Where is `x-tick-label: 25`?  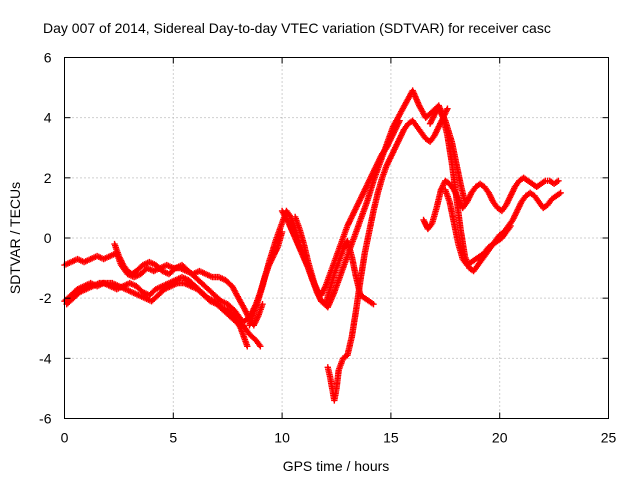
x-tick-label: 25 is located at coordinates (609, 438).